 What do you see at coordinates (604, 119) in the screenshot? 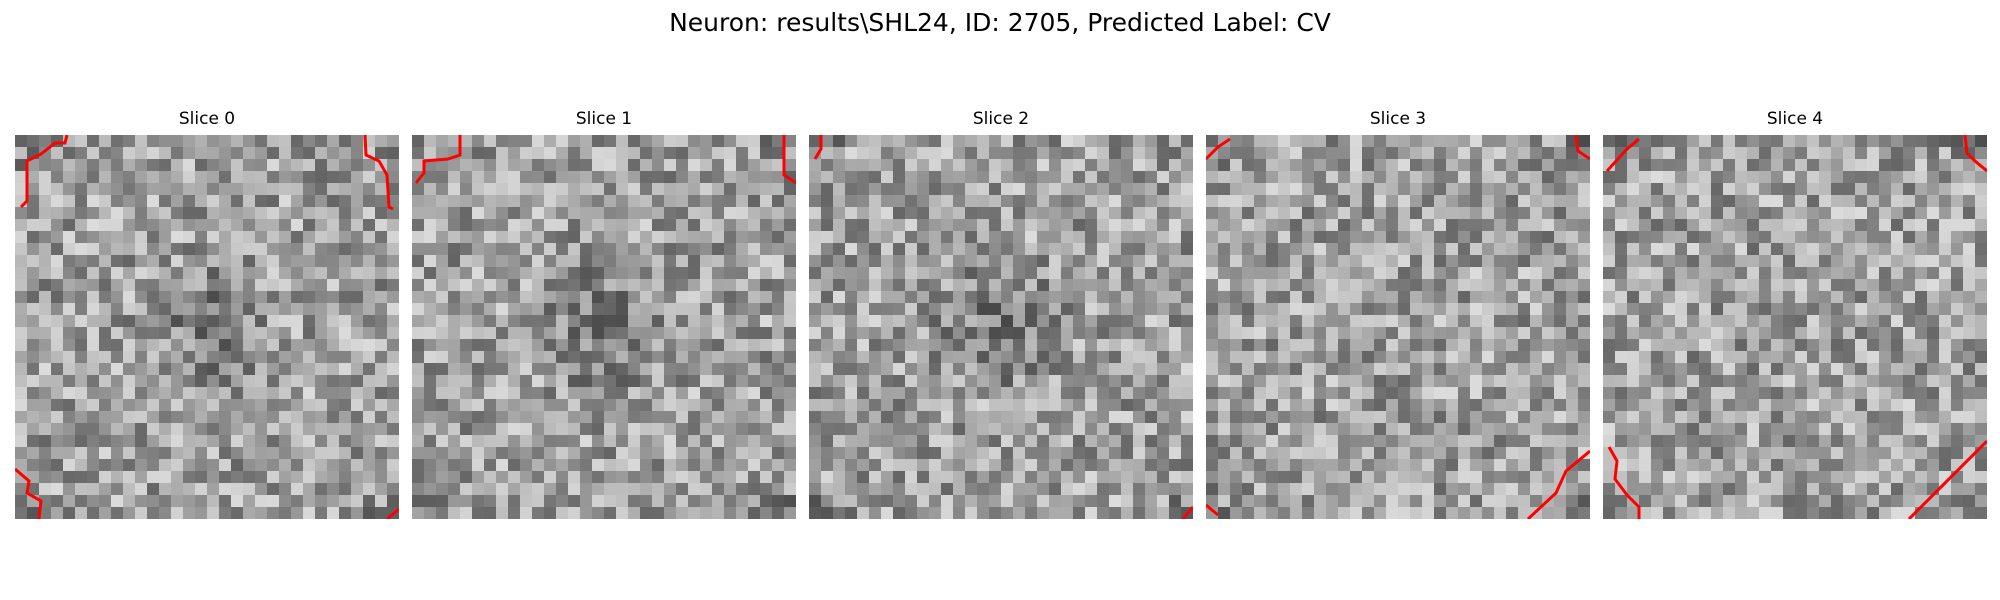
I see `slice-title-1: Slice 1` at bounding box center [604, 119].